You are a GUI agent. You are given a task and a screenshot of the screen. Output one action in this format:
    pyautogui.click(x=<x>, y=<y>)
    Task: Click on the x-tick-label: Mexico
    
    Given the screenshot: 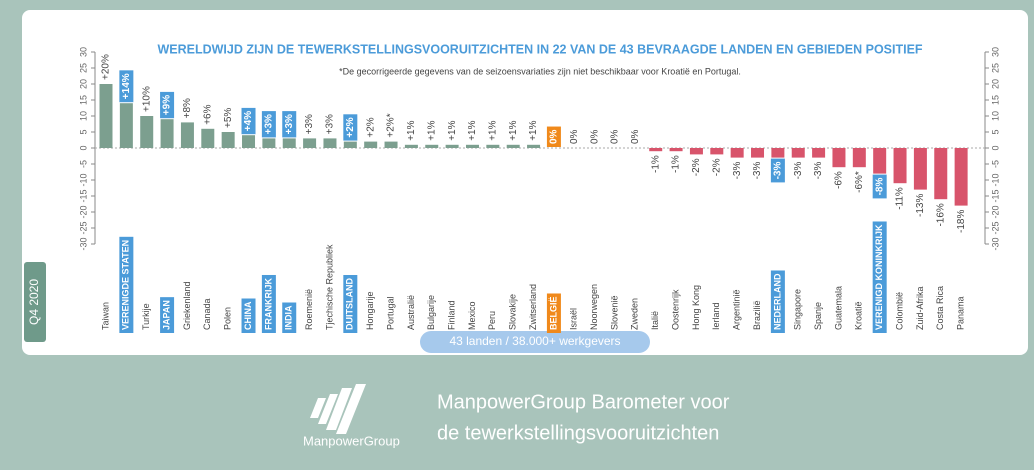 What is the action you would take?
    pyautogui.click(x=472, y=315)
    